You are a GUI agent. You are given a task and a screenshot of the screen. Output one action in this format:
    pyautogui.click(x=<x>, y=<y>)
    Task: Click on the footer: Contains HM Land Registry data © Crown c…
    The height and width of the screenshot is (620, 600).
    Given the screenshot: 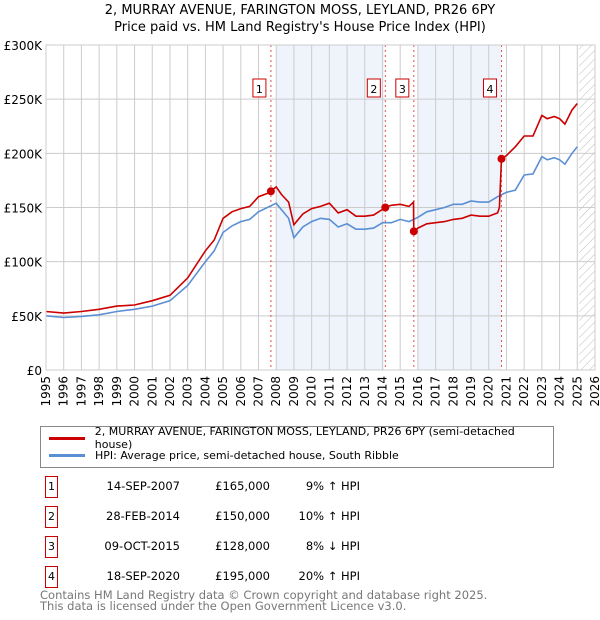 What is the action you would take?
    pyautogui.click(x=264, y=600)
    